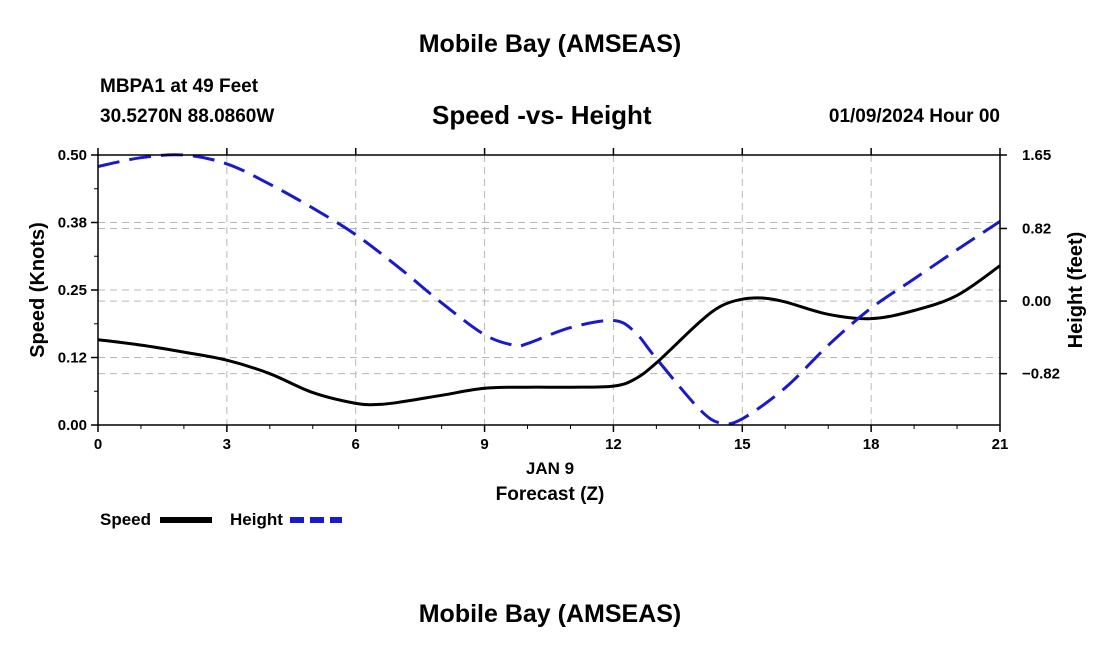  What do you see at coordinates (550, 494) in the screenshot?
I see `x-axis-label: Forecast (Z)` at bounding box center [550, 494].